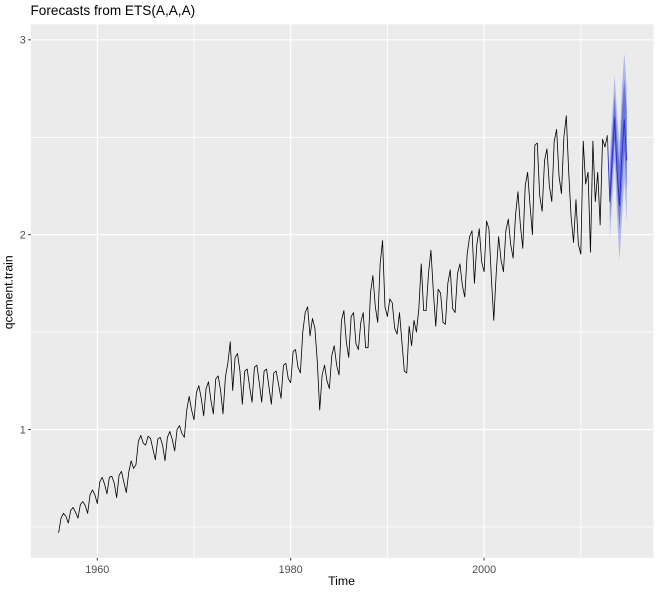 This screenshot has height=593, width=660. Describe the element at coordinates (23, 430) in the screenshot. I see `svg-text: 1` at that location.